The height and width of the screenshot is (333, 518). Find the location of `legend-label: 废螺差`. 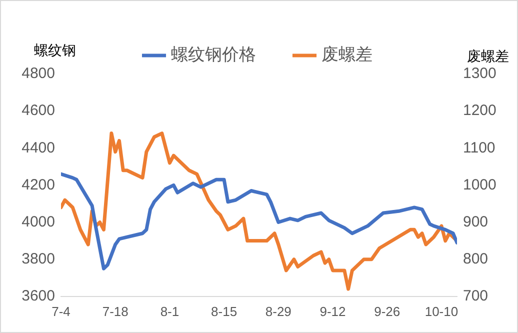

legend-label: 废螺差 is located at coordinates (347, 54).